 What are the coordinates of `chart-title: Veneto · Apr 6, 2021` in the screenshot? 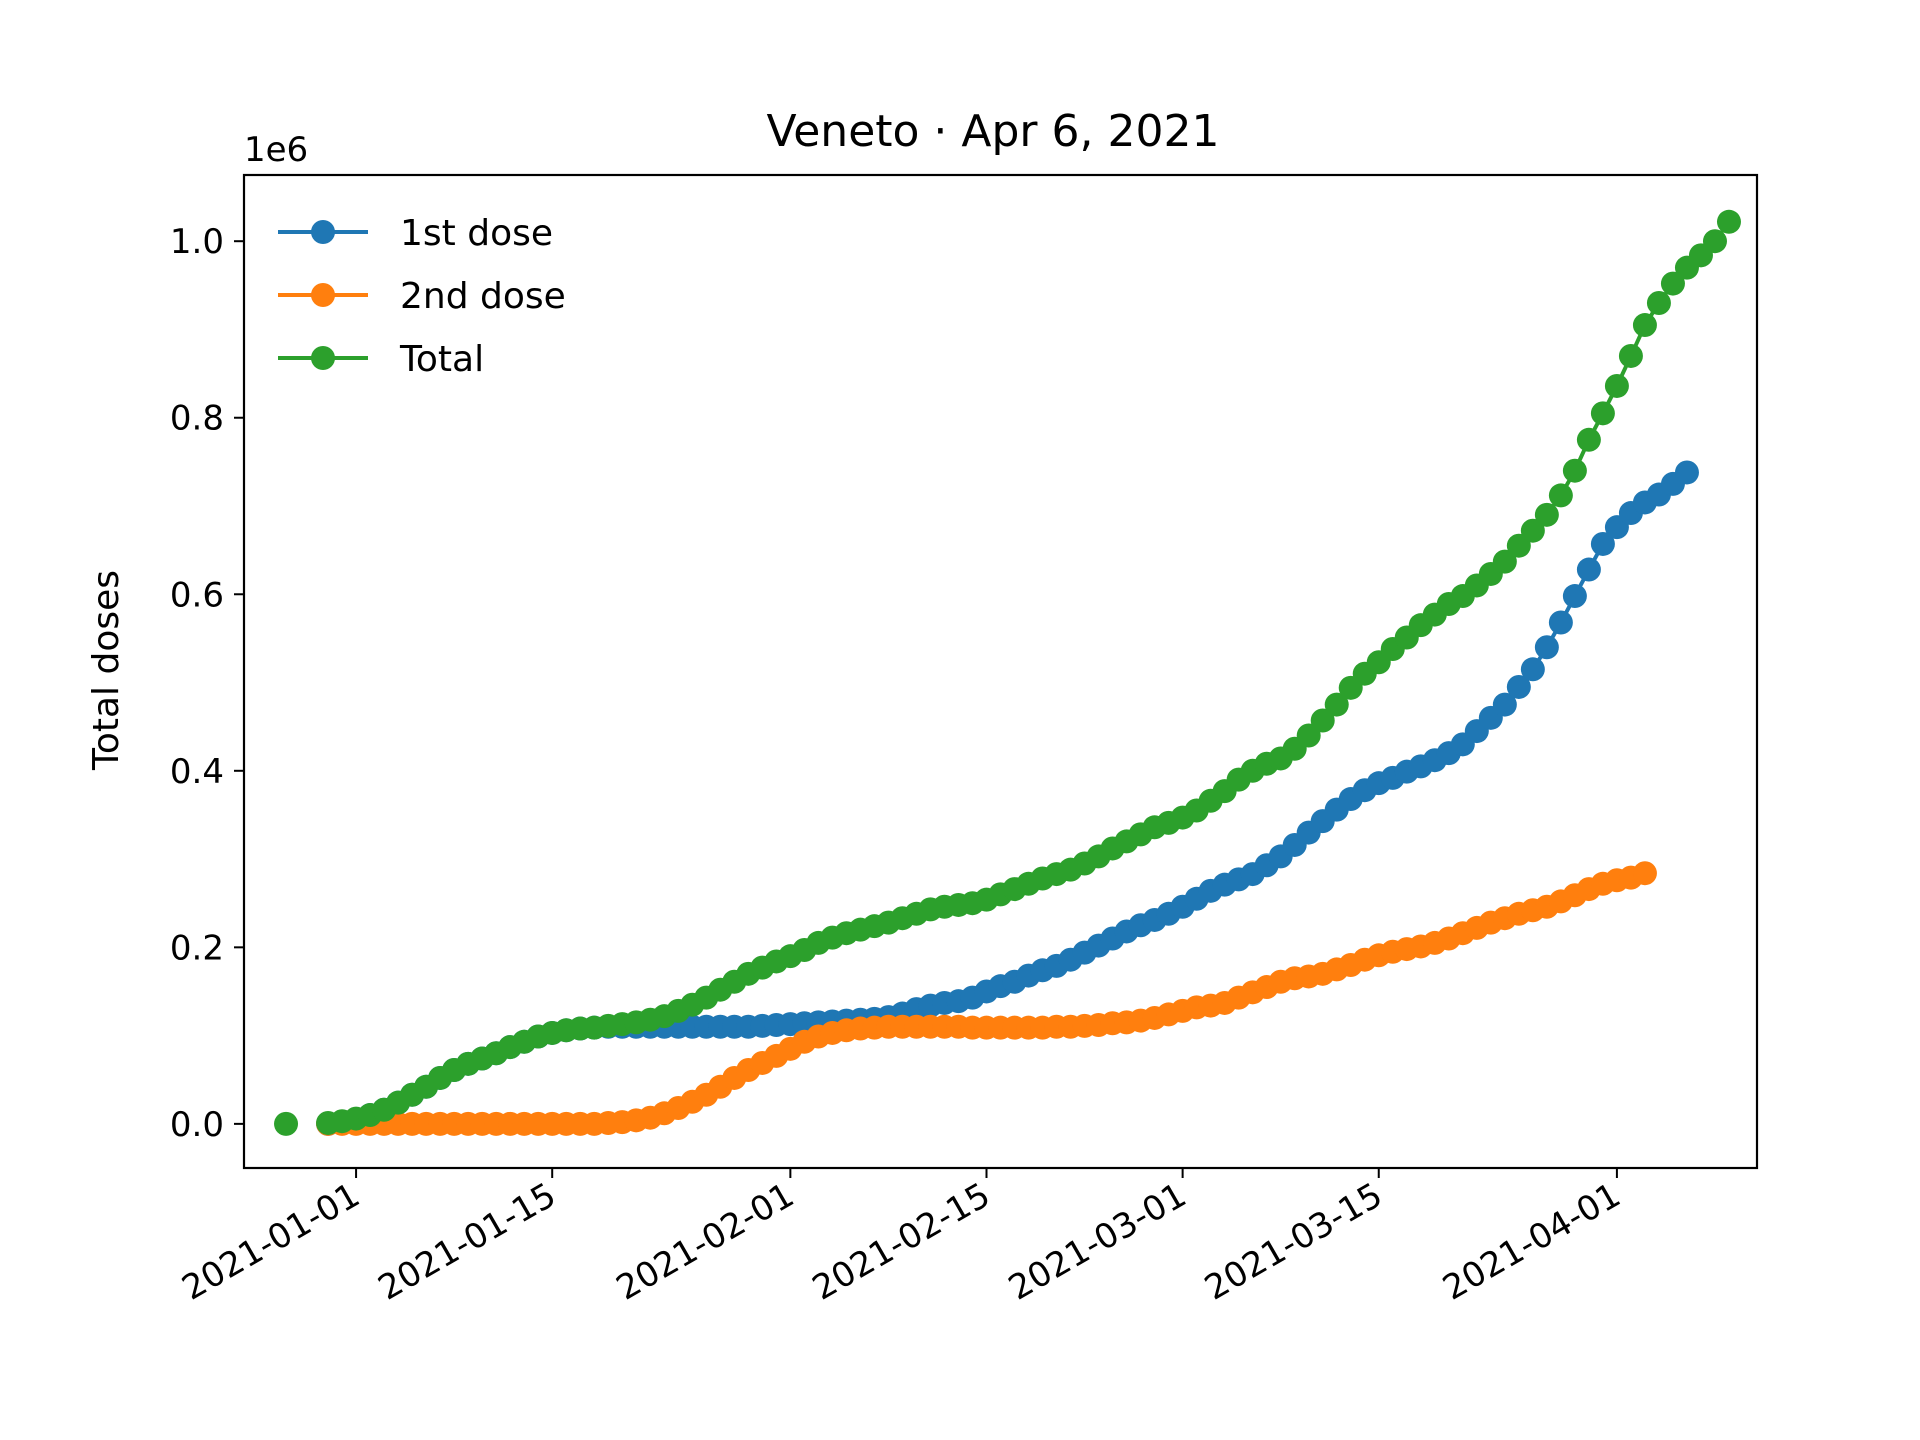 It's located at (993, 131).